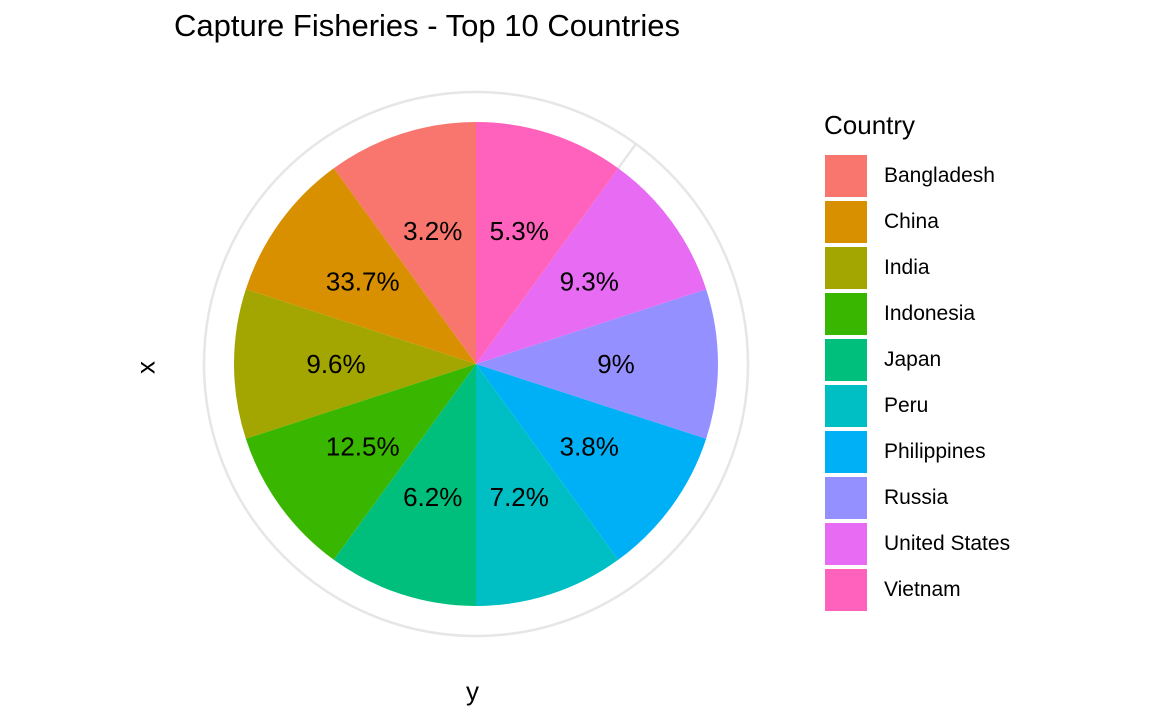  Describe the element at coordinates (911, 221) in the screenshot. I see `legend-label: China` at that location.